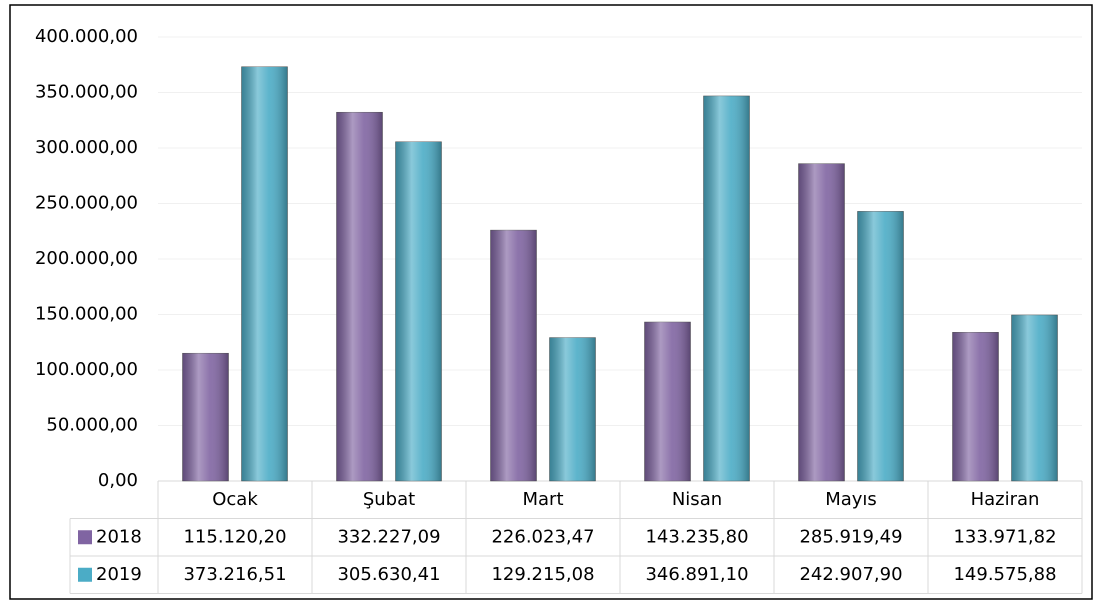 Image resolution: width=1102 pixels, height=605 pixels. What do you see at coordinates (1004, 536) in the screenshot?
I see `table-value: 133.971,82` at bounding box center [1004, 536].